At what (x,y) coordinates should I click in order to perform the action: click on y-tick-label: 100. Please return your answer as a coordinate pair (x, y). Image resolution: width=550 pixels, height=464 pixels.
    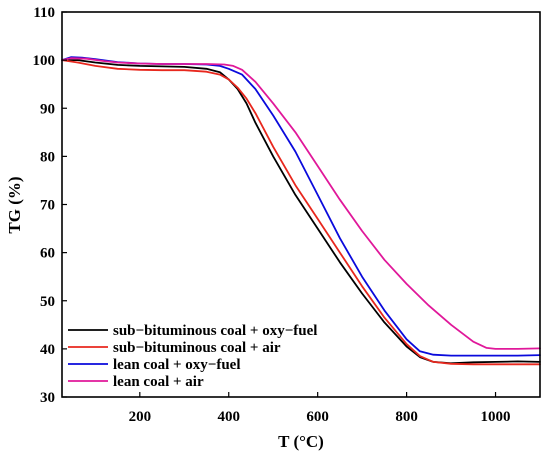
    Looking at the image, I should click on (44, 61).